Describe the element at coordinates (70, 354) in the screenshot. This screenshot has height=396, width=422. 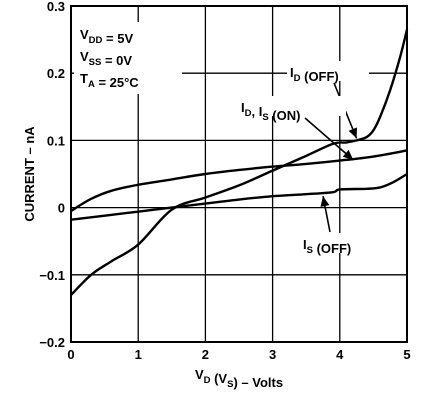
I see `x-tick-label: 0` at that location.